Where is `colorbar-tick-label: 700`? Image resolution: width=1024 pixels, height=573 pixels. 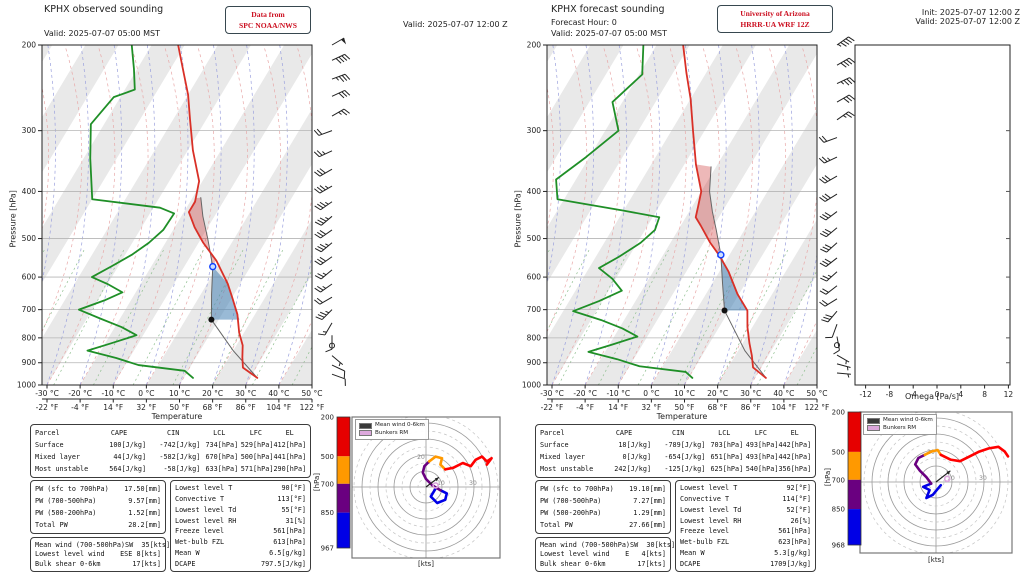 colorbar-tick-label: 700 is located at coordinates (838, 480).